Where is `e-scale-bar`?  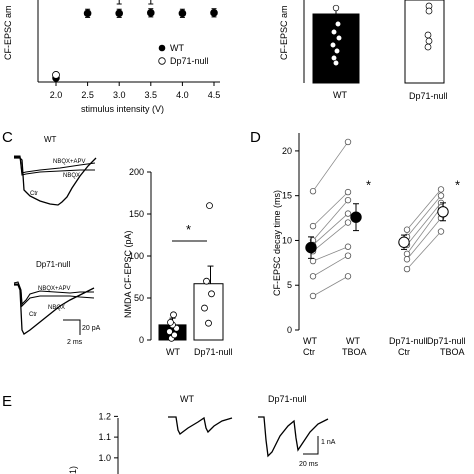 e-scale-bar is located at coordinates (311, 445).